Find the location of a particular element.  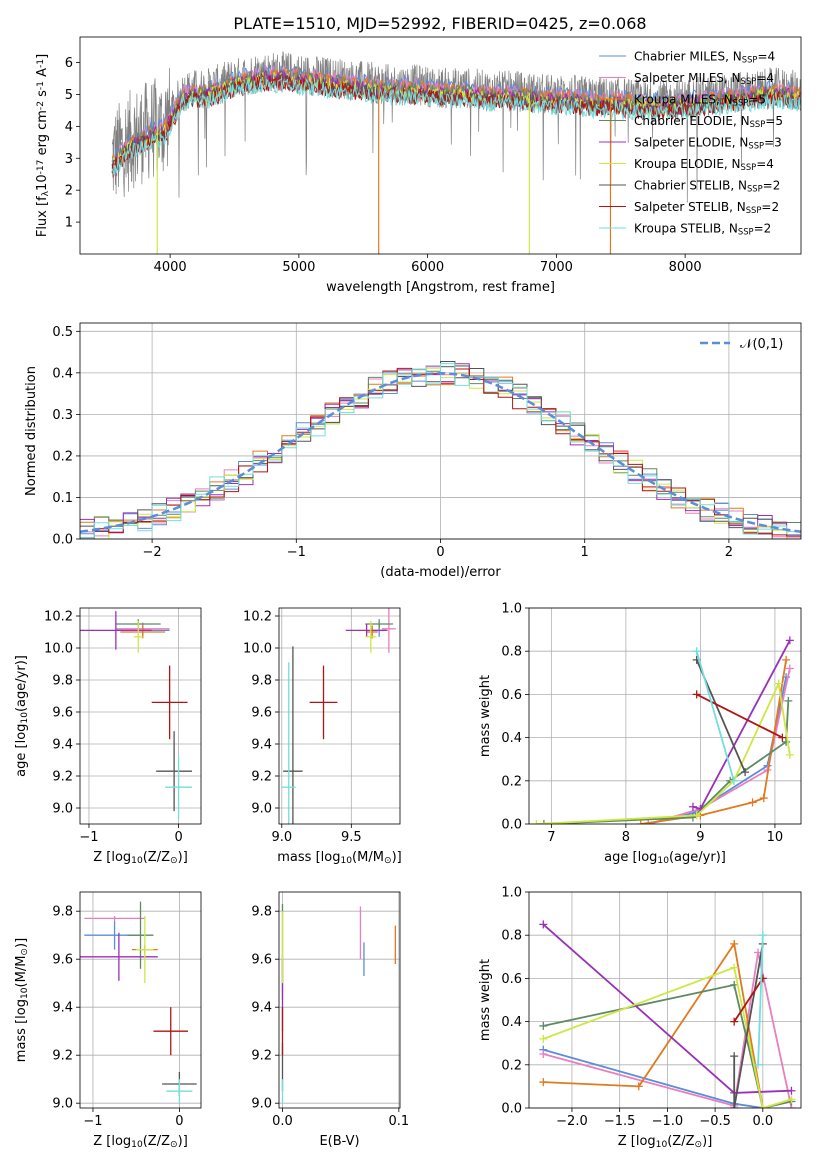

plot-area-spectrum is located at coordinates (456, 152).